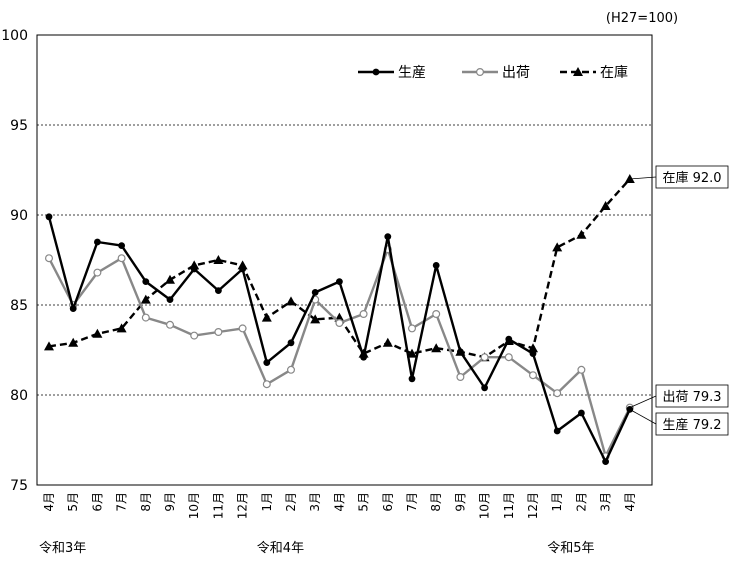 The image size is (740, 569). I want to click on year-label: 令和5年, so click(570, 548).